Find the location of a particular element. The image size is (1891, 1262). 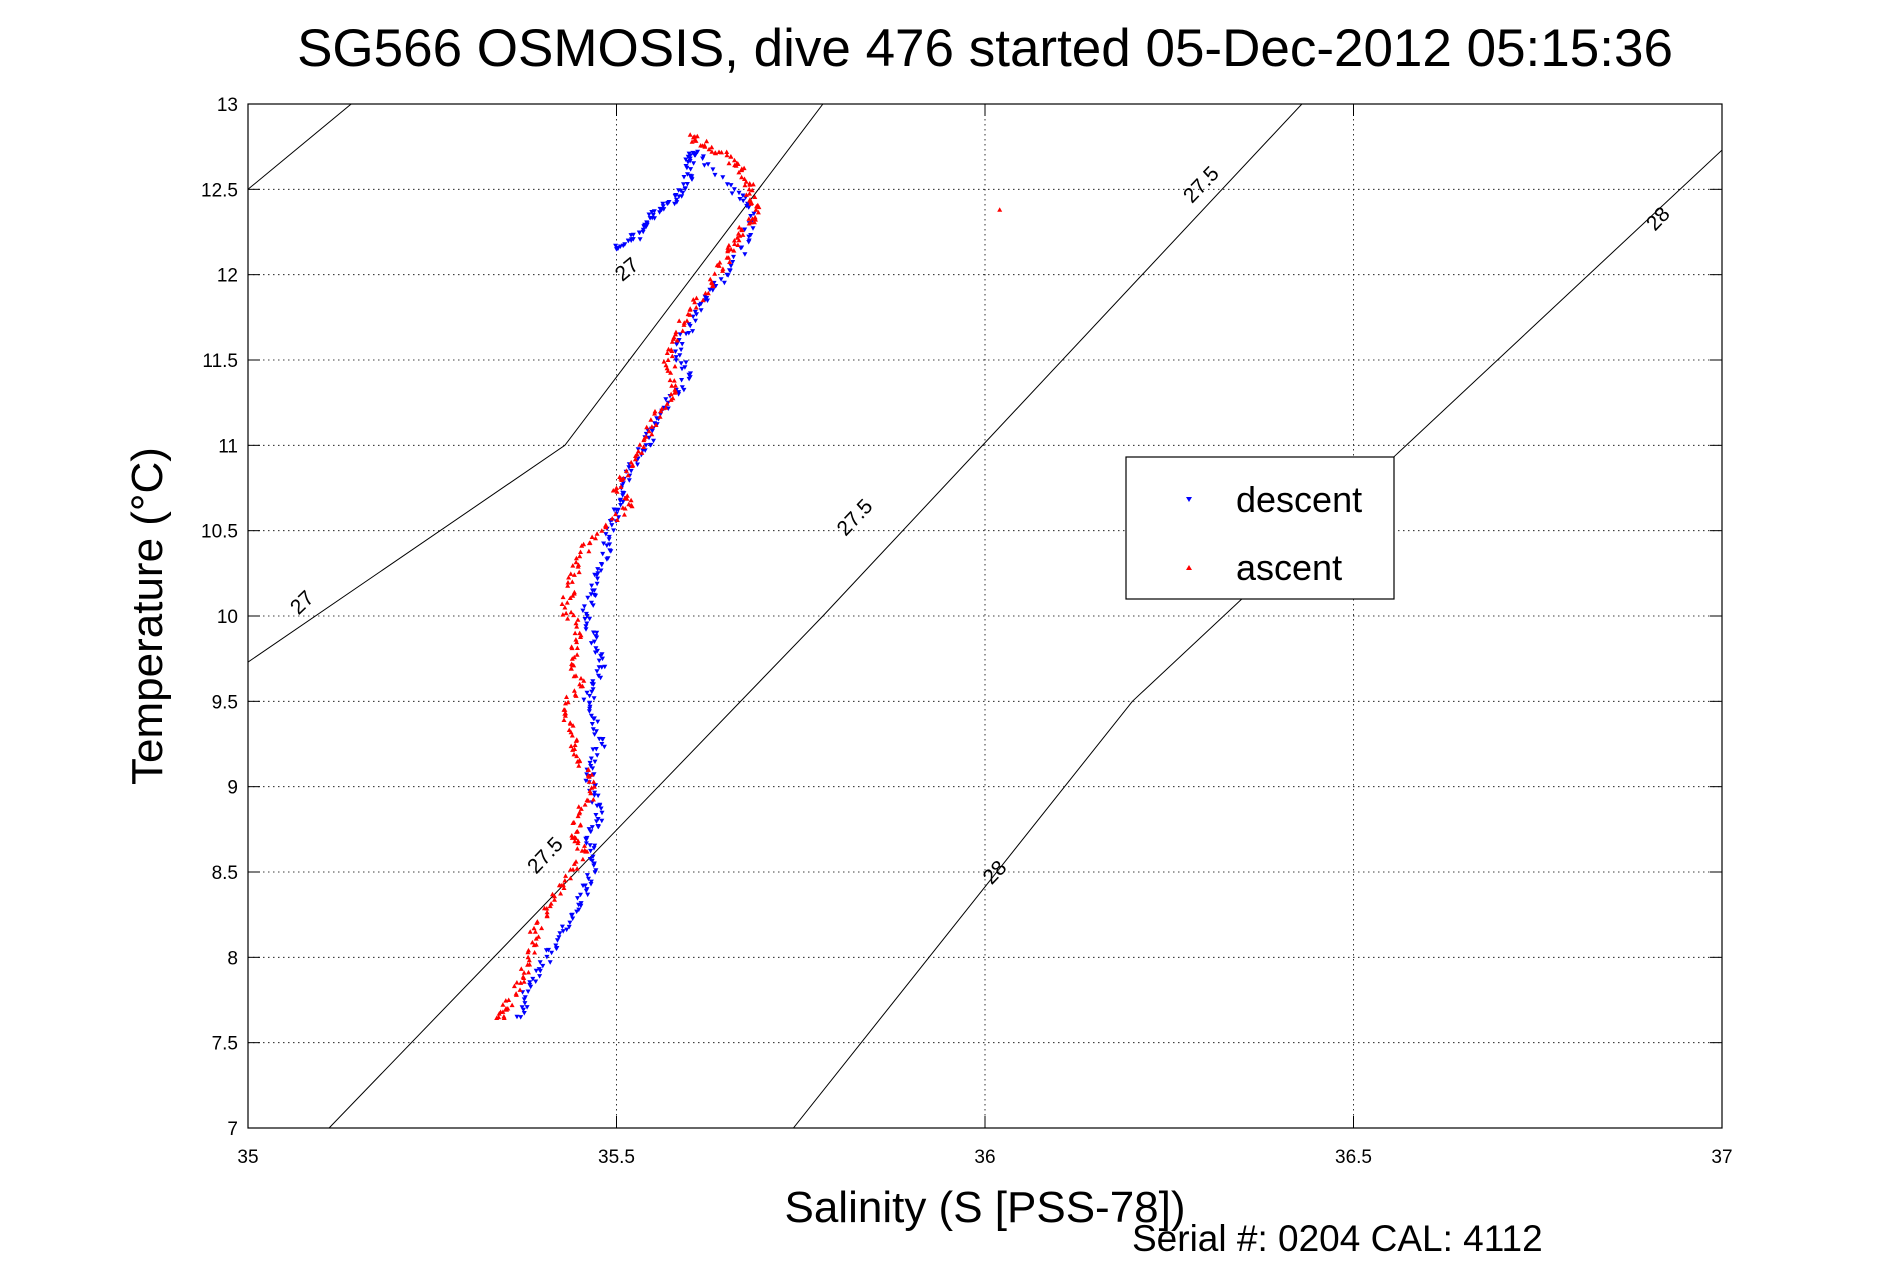

legend: descent ascent is located at coordinates (1260, 528).